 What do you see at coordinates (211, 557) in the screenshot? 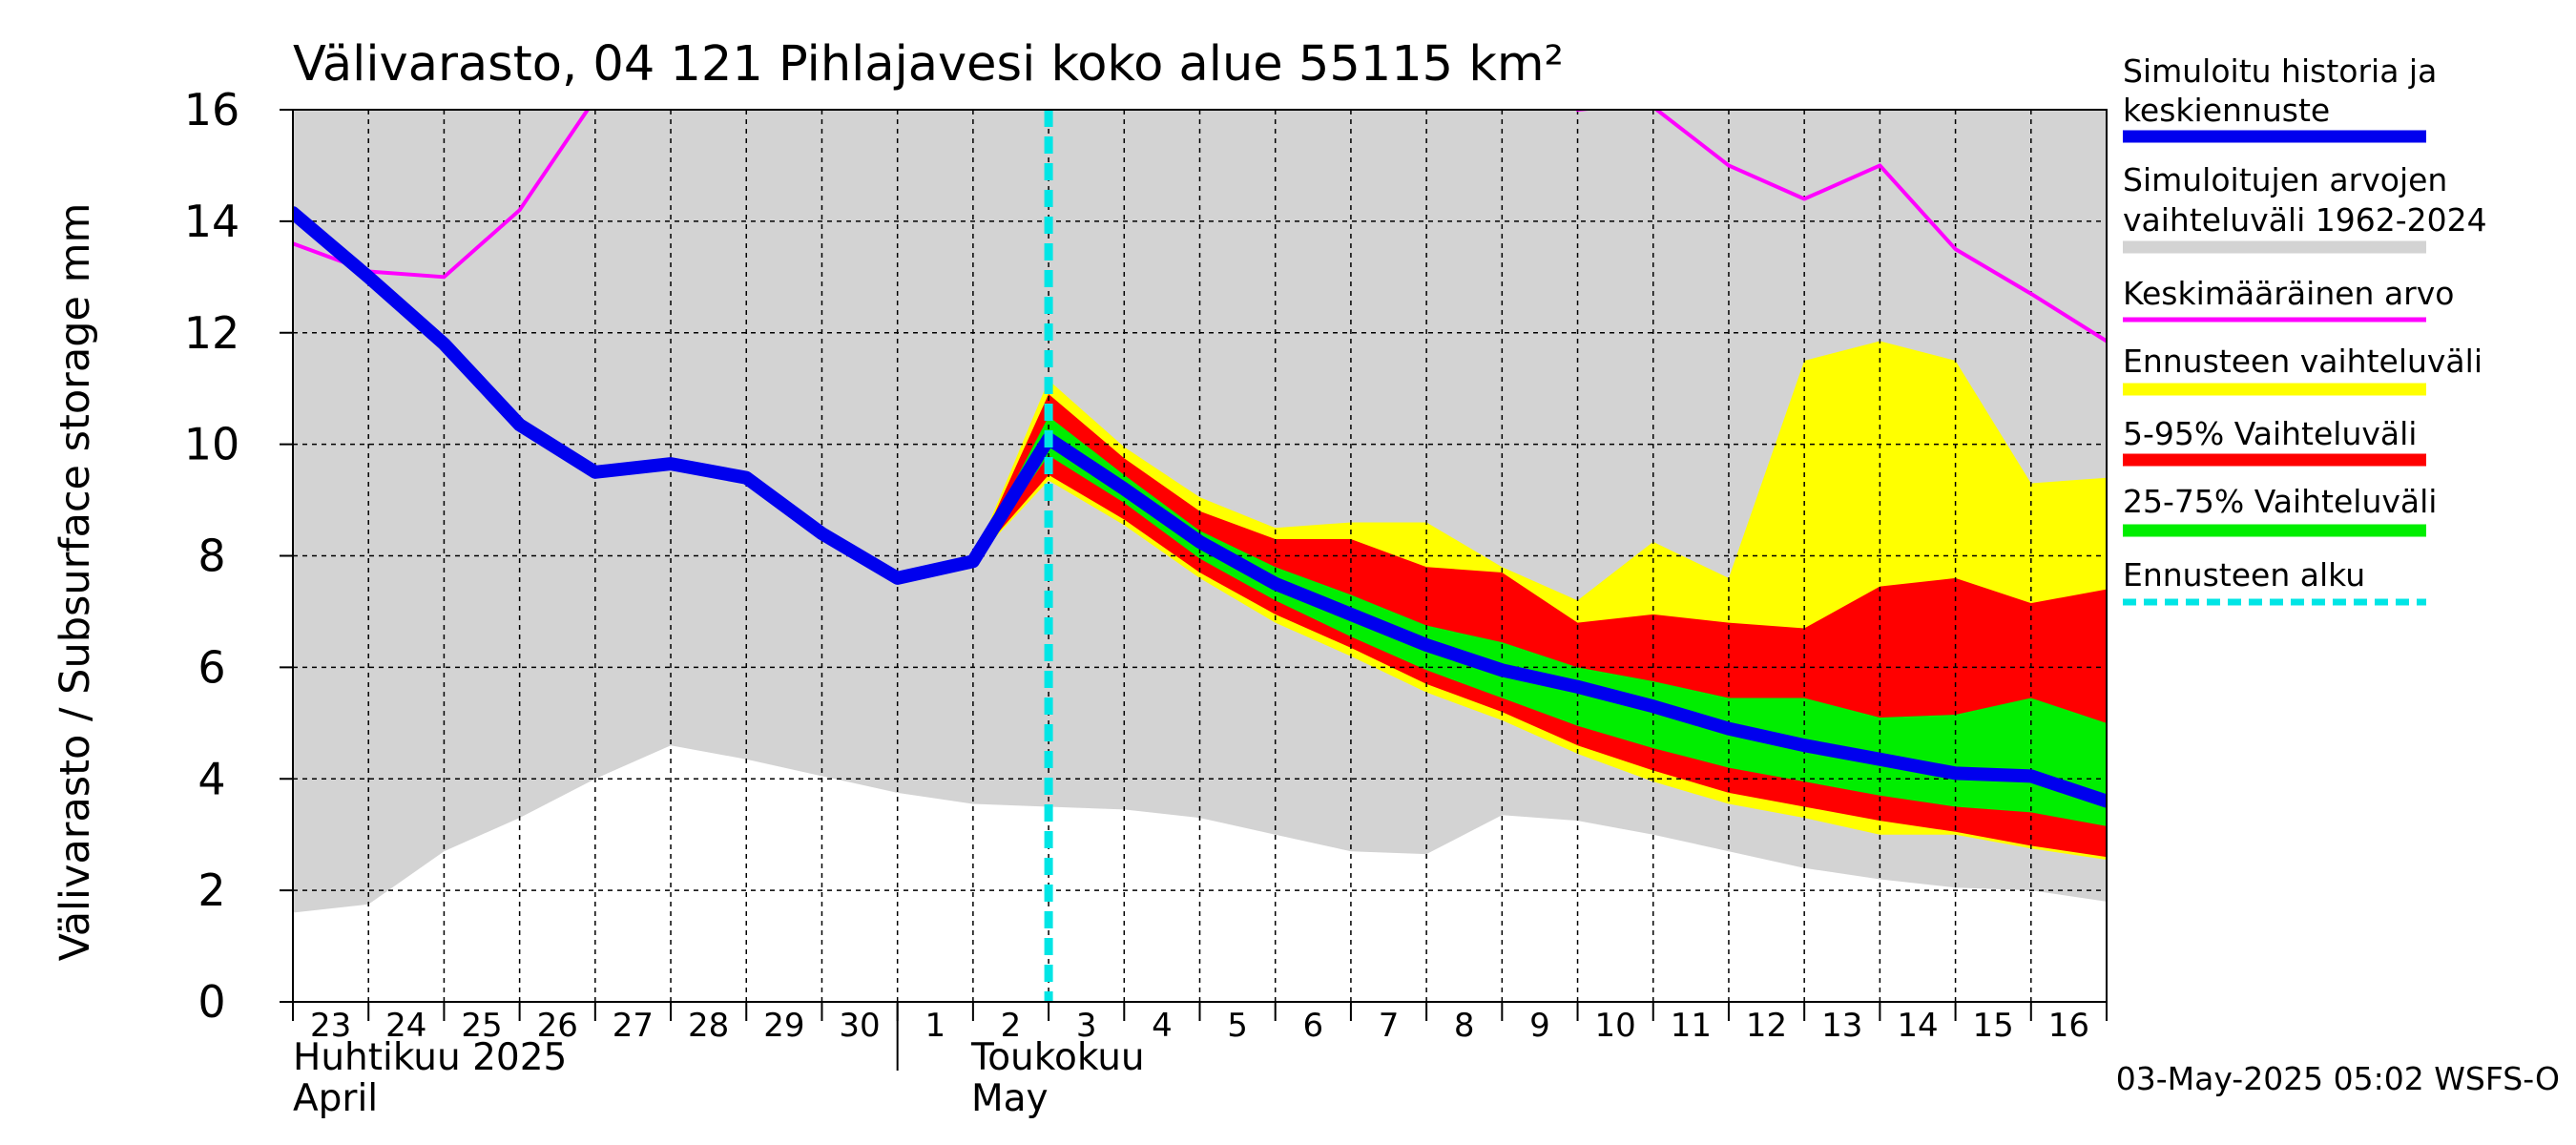
I see `y-tick-label: 8` at bounding box center [211, 557].